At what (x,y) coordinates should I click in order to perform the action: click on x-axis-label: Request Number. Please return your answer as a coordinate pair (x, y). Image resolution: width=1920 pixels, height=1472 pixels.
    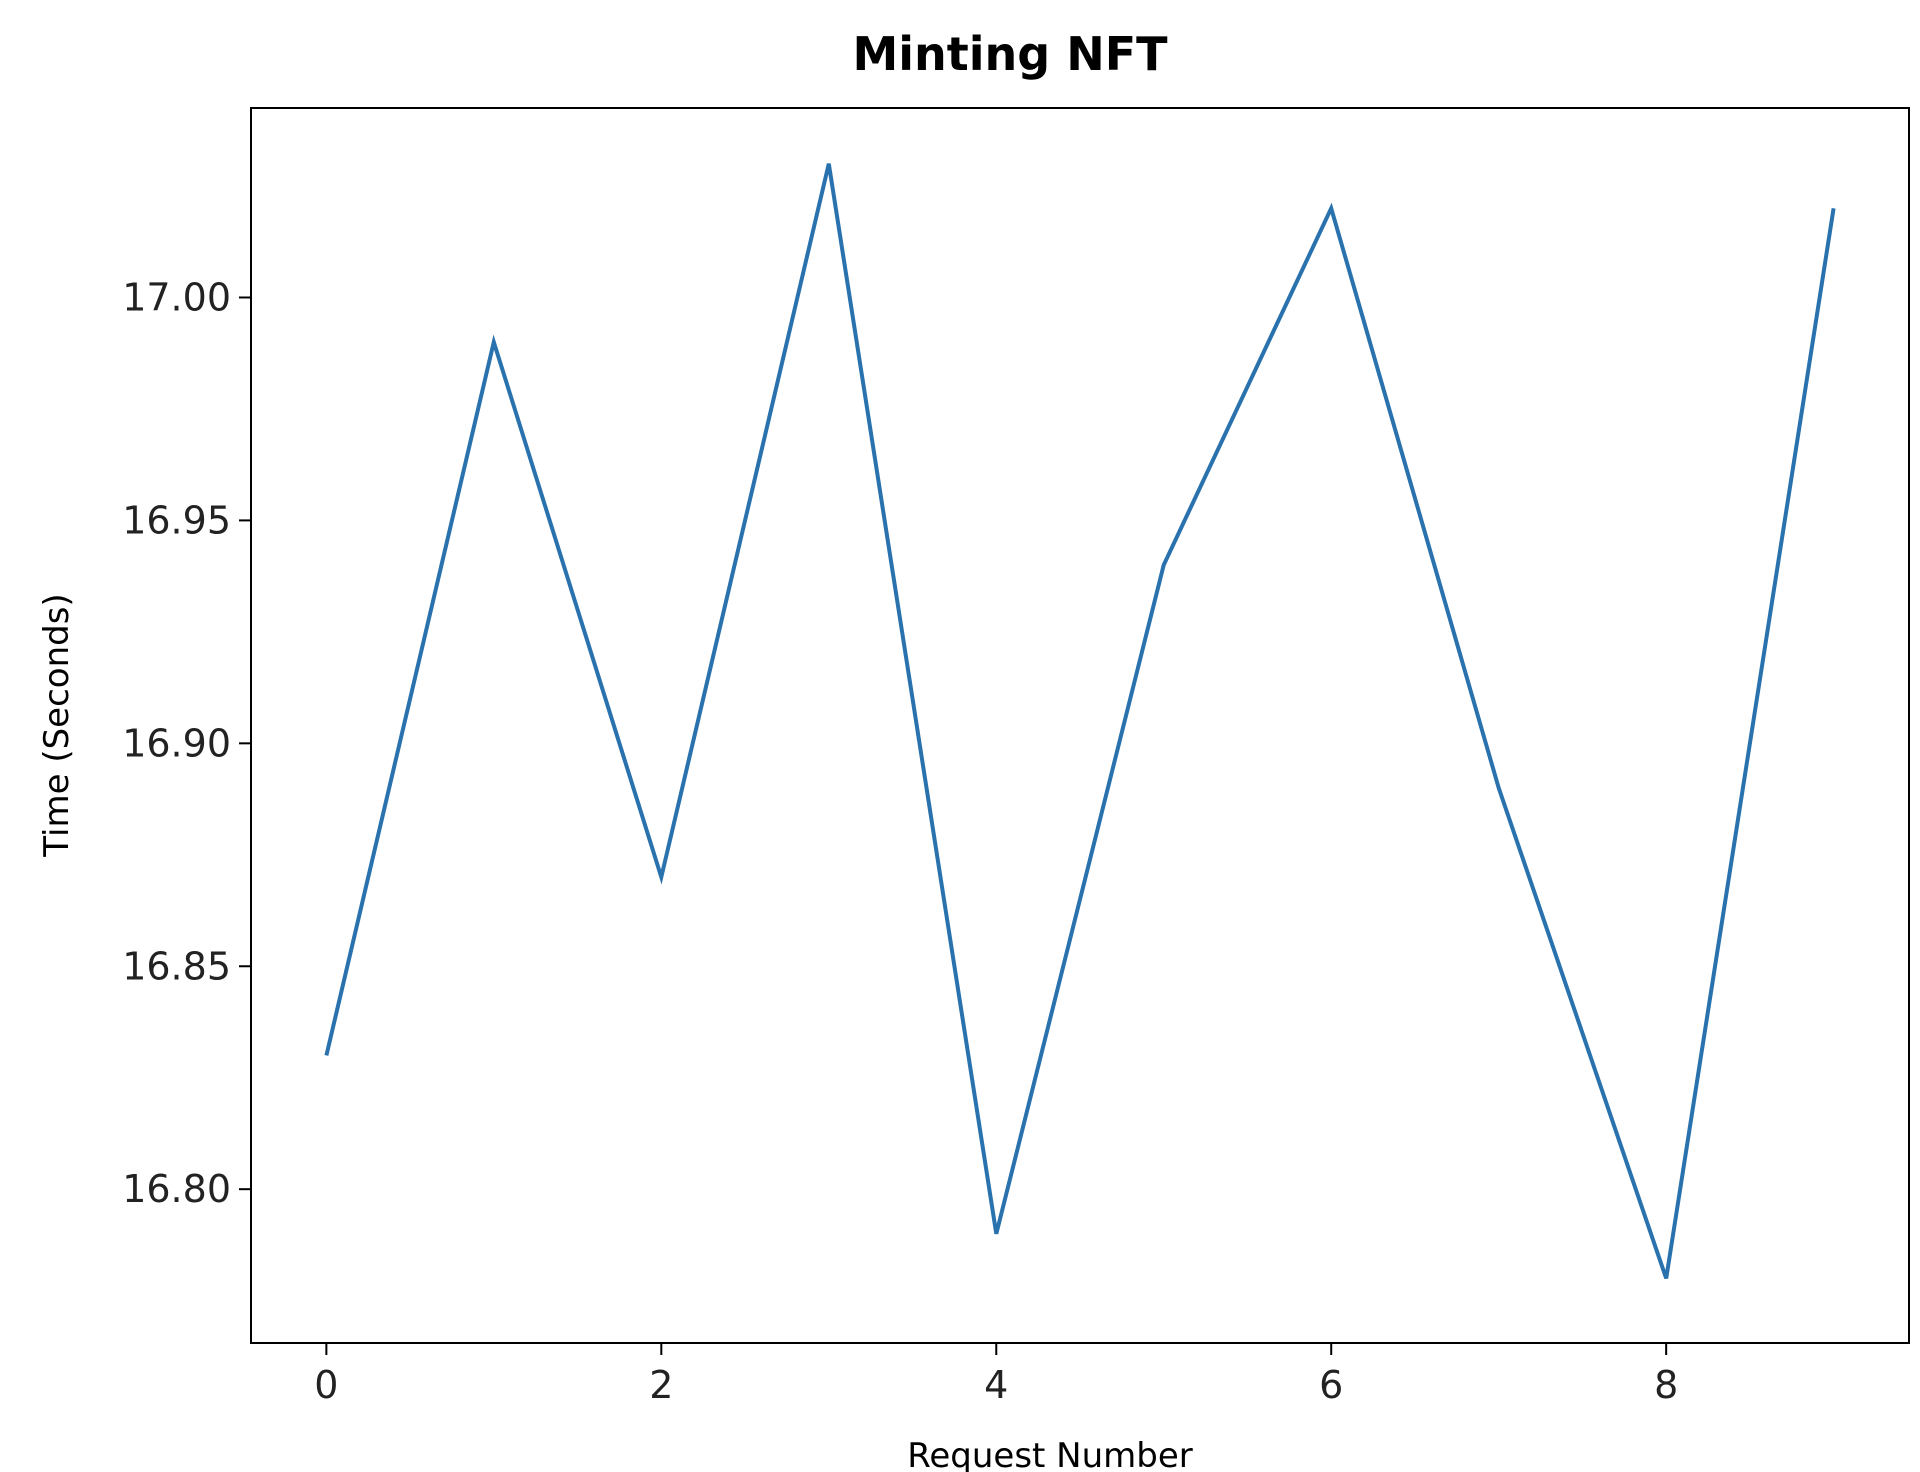
    Looking at the image, I should click on (1050, 1454).